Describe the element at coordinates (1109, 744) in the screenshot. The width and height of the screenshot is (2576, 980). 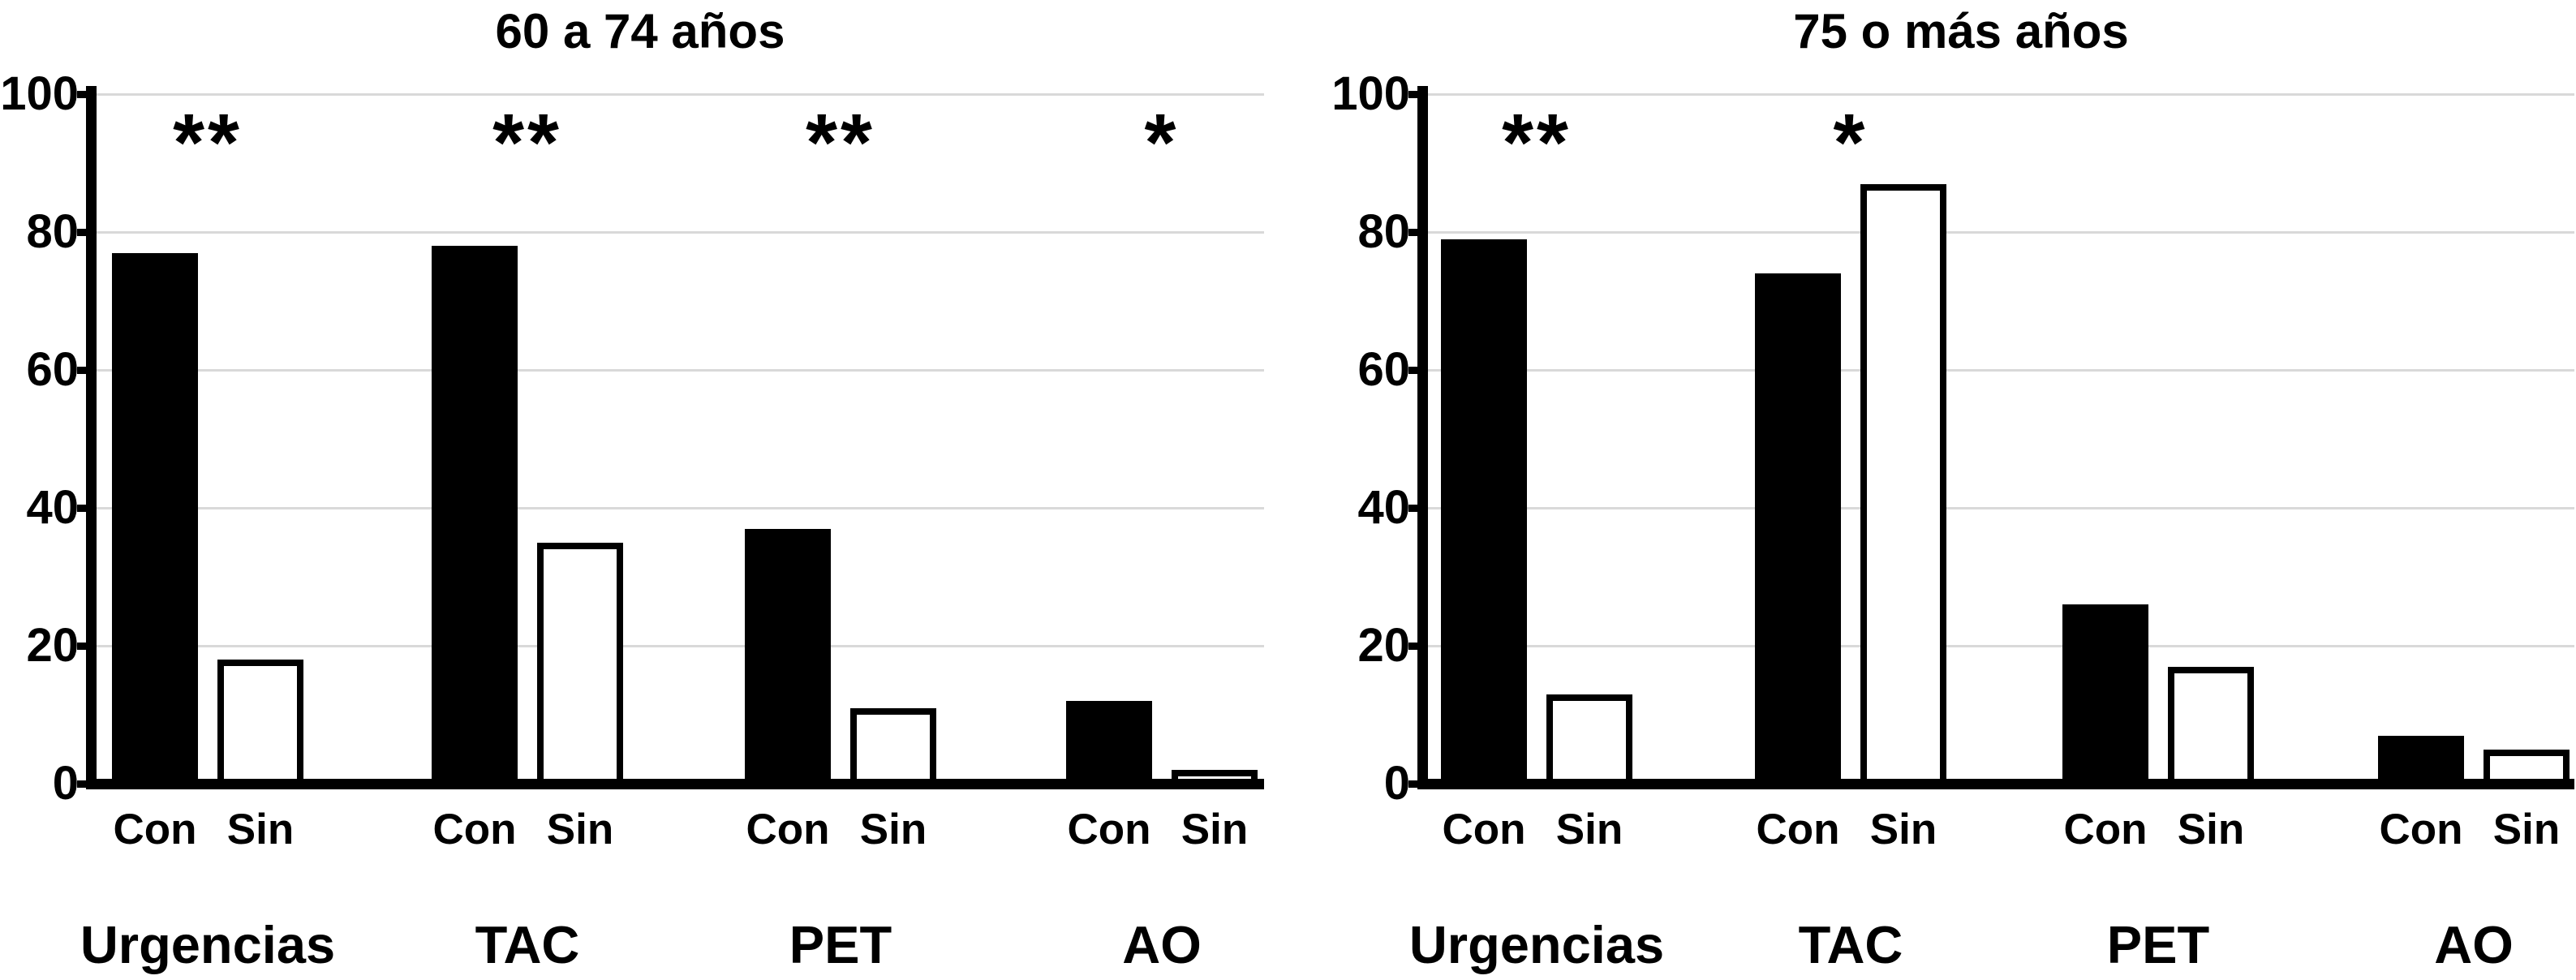
I see `bar-con-ao` at that location.